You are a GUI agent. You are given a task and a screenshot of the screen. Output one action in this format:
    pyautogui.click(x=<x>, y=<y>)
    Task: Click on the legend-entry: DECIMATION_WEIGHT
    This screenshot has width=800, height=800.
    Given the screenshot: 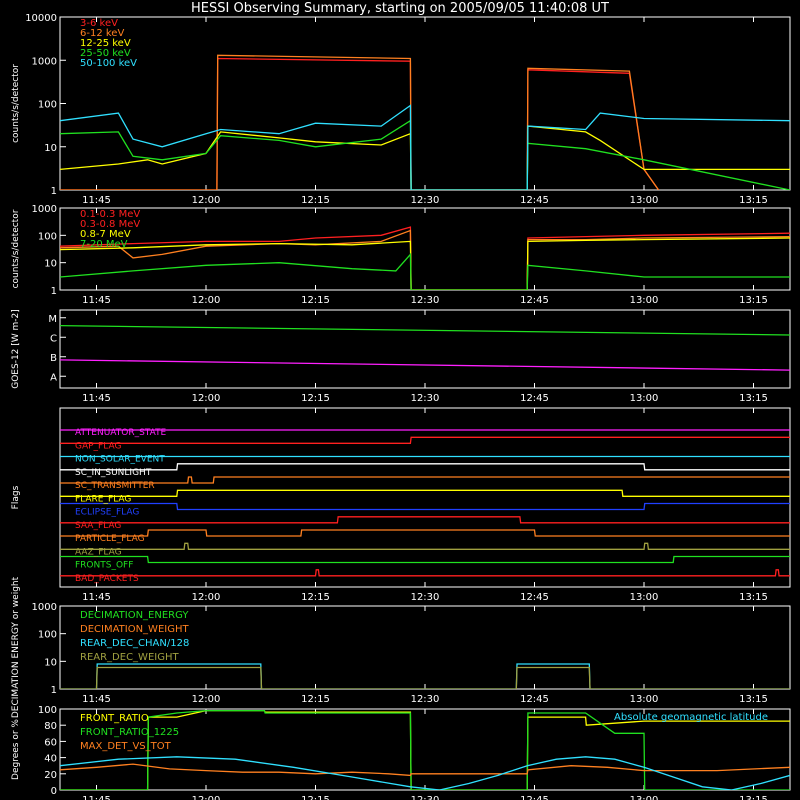 What is the action you would take?
    pyautogui.click(x=134, y=629)
    